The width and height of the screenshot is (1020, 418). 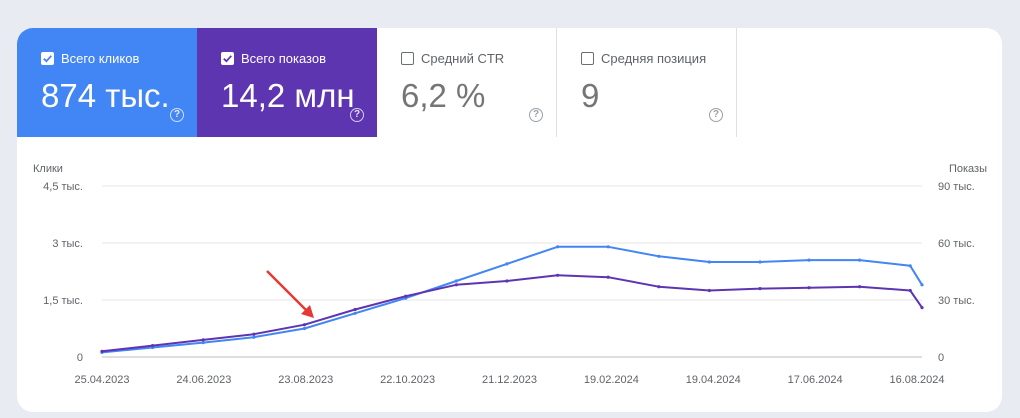 I want to click on metric-label: Всего кликов, so click(x=100, y=58).